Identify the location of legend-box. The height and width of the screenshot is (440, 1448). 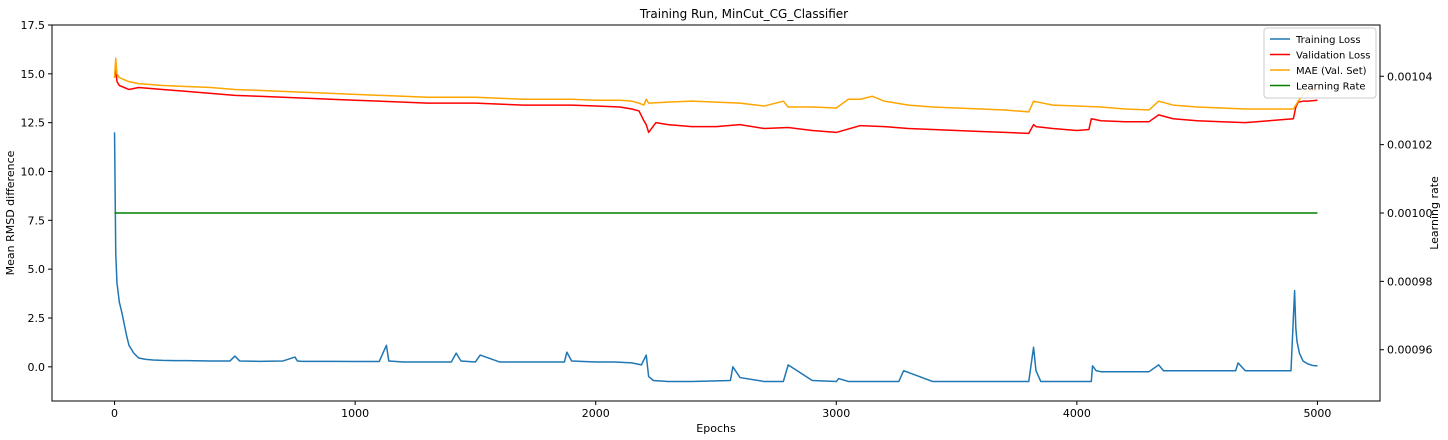
(1320, 63).